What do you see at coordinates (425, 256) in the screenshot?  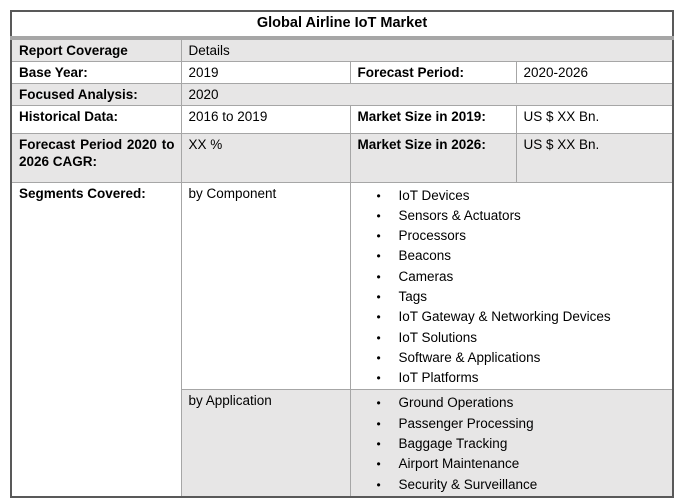 I see `list-item-label: Beacons` at bounding box center [425, 256].